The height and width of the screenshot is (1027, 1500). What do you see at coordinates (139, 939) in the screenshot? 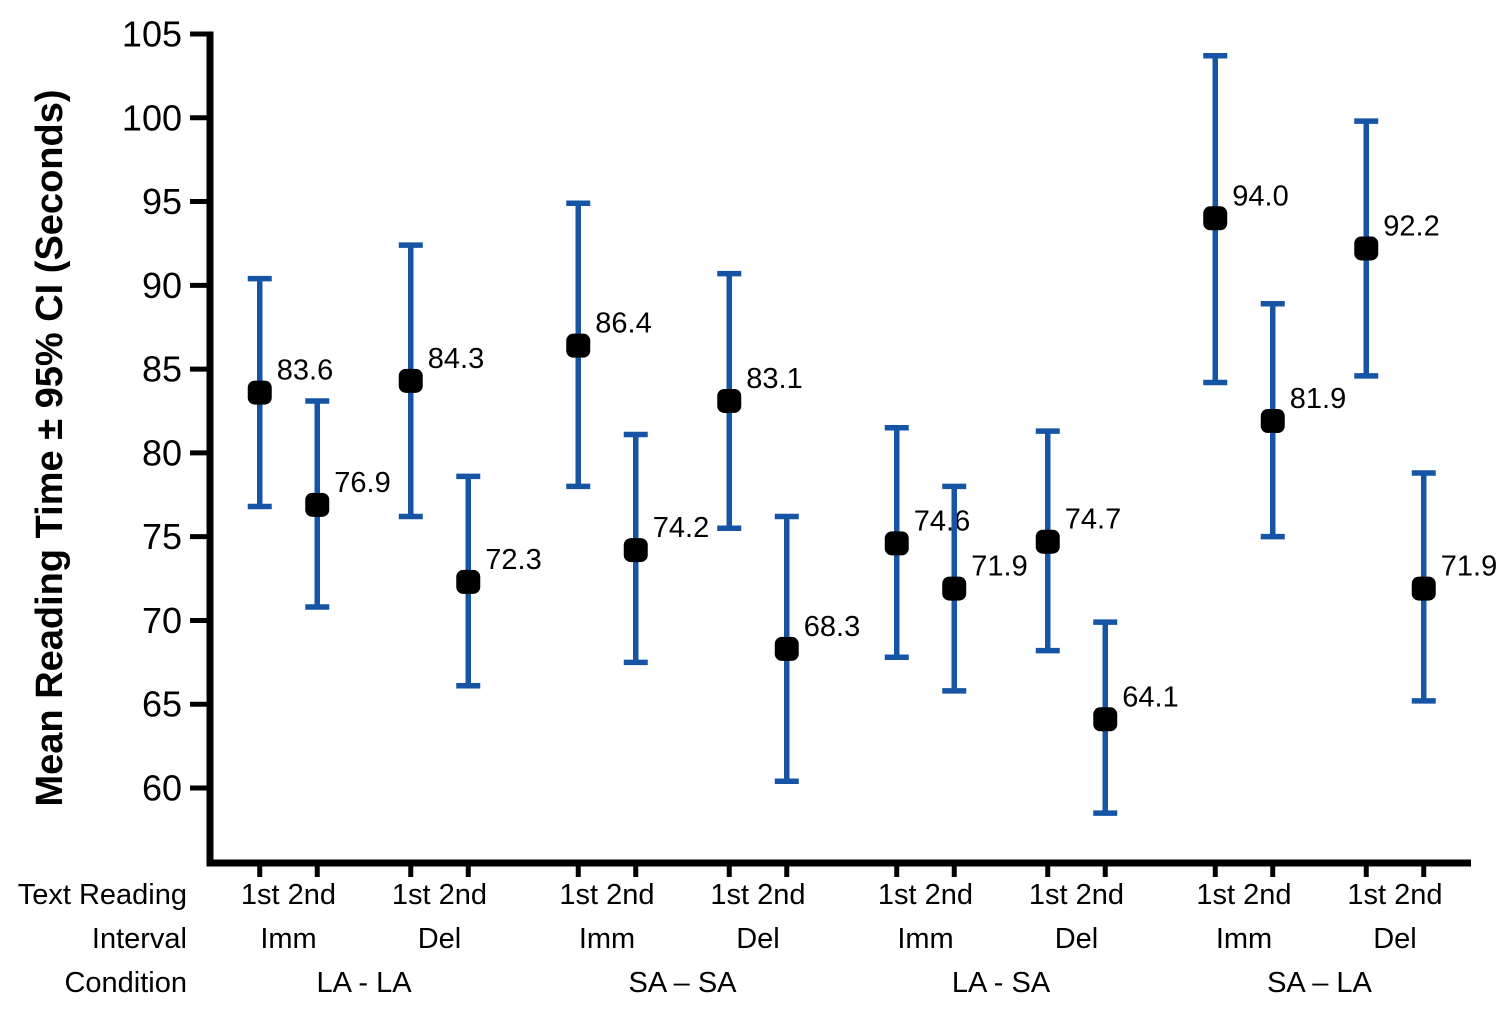
I see `row-header-interval: Interval` at bounding box center [139, 939].